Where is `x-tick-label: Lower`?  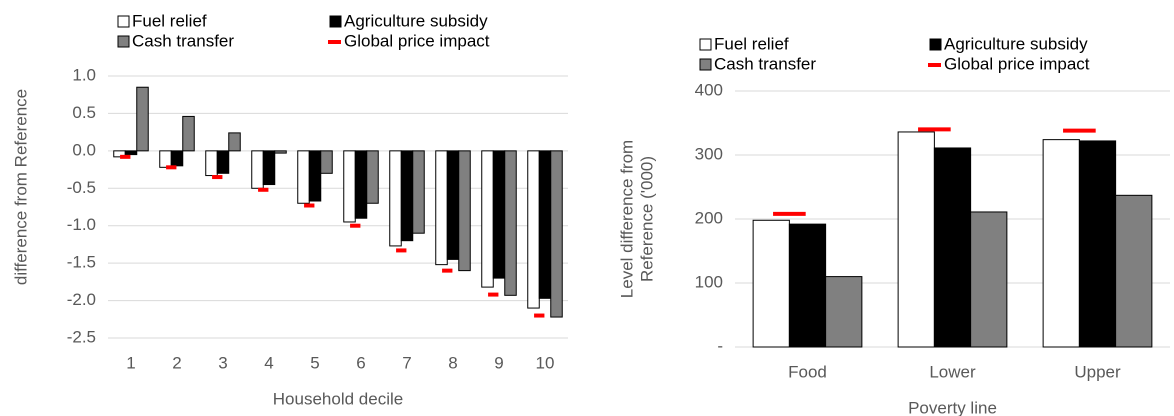
x-tick-label: Lower is located at coordinates (952, 371).